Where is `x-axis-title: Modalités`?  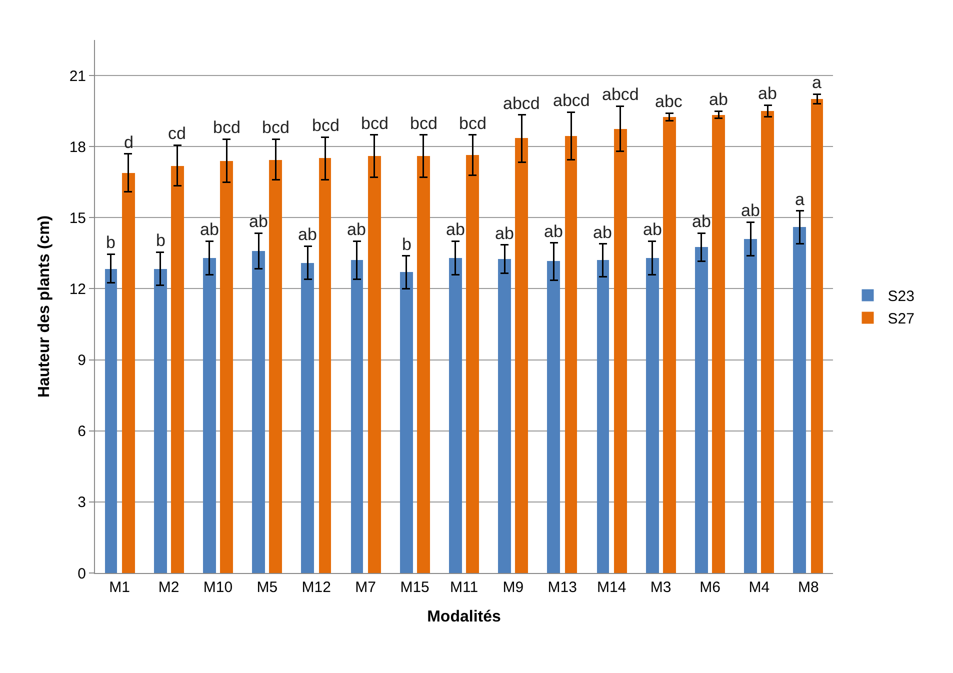
x-axis-title: Modalités is located at coordinates (464, 617).